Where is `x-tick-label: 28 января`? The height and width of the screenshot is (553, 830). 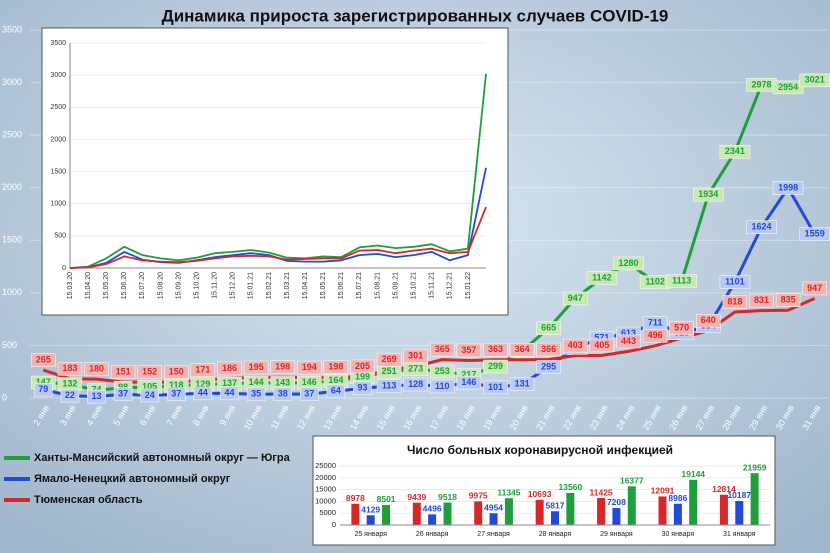
x-tick-label: 28 января is located at coordinates (555, 534).